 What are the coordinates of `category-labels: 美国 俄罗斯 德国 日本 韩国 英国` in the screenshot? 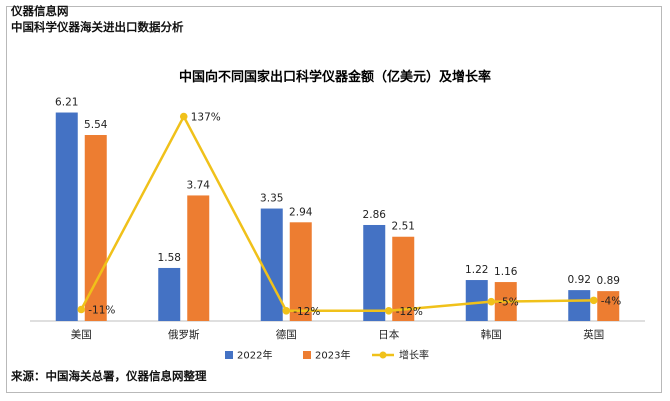 It's located at (338, 334).